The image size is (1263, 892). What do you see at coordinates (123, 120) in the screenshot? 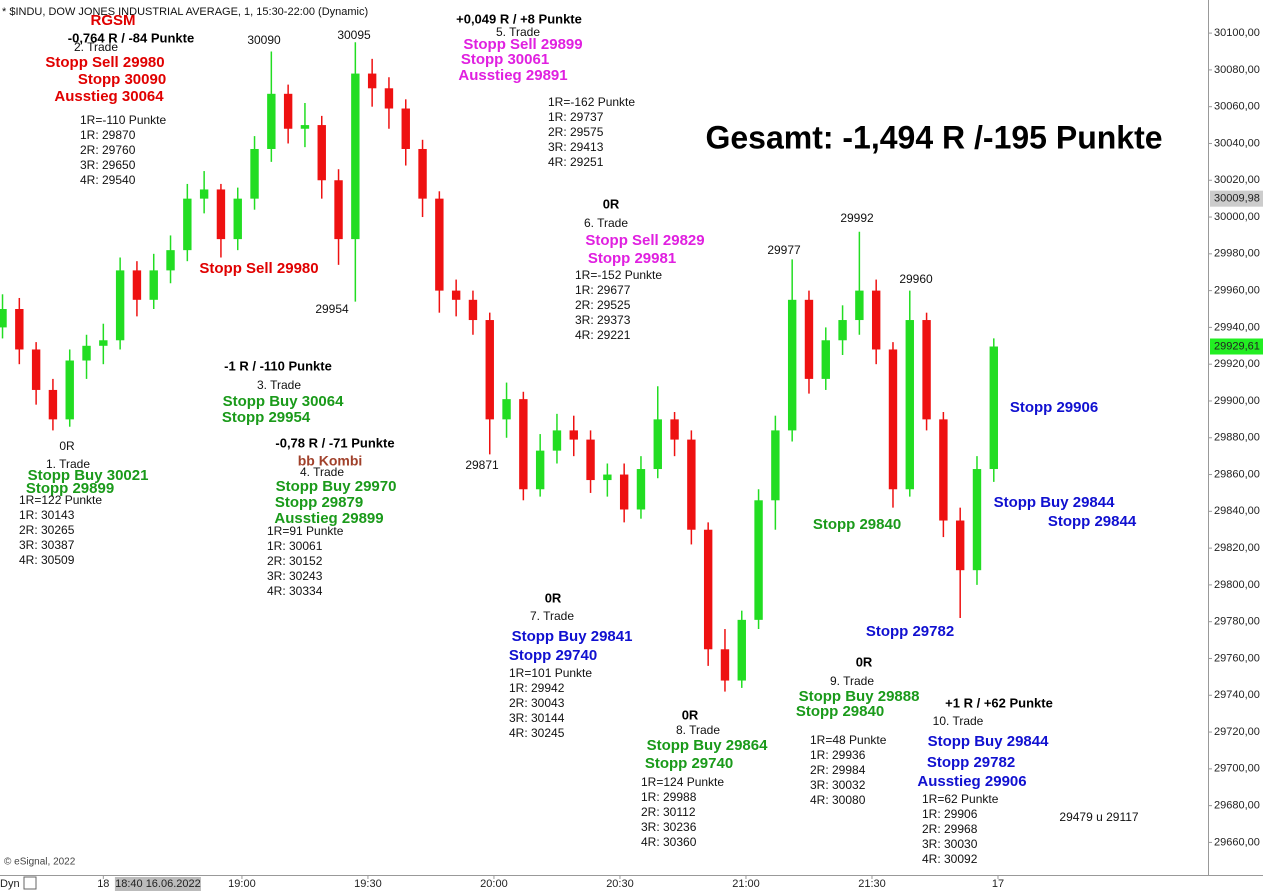
I see `annotation: 1R=-110 Punkte` at bounding box center [123, 120].